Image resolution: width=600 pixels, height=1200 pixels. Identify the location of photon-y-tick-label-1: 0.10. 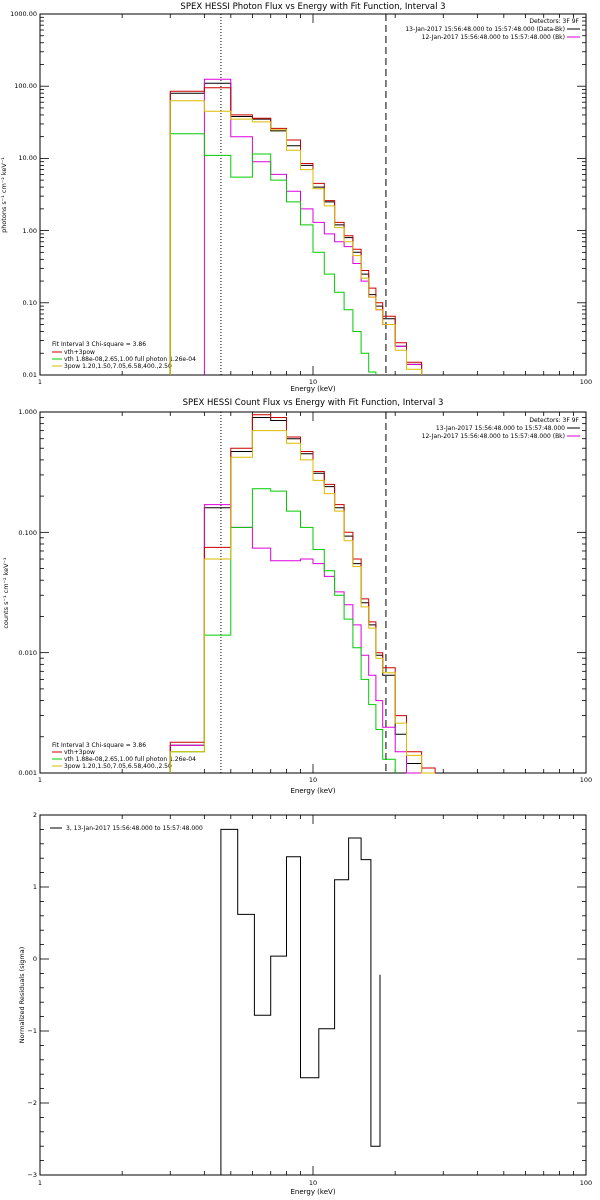
(30, 303).